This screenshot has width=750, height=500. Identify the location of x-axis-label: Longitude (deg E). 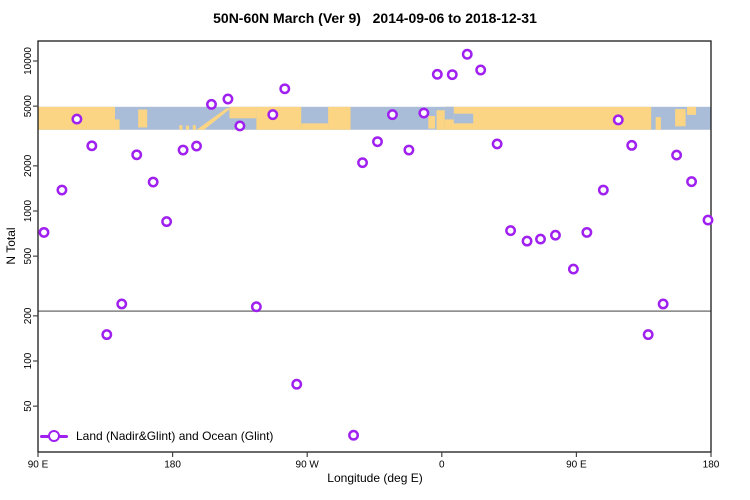
(375, 478).